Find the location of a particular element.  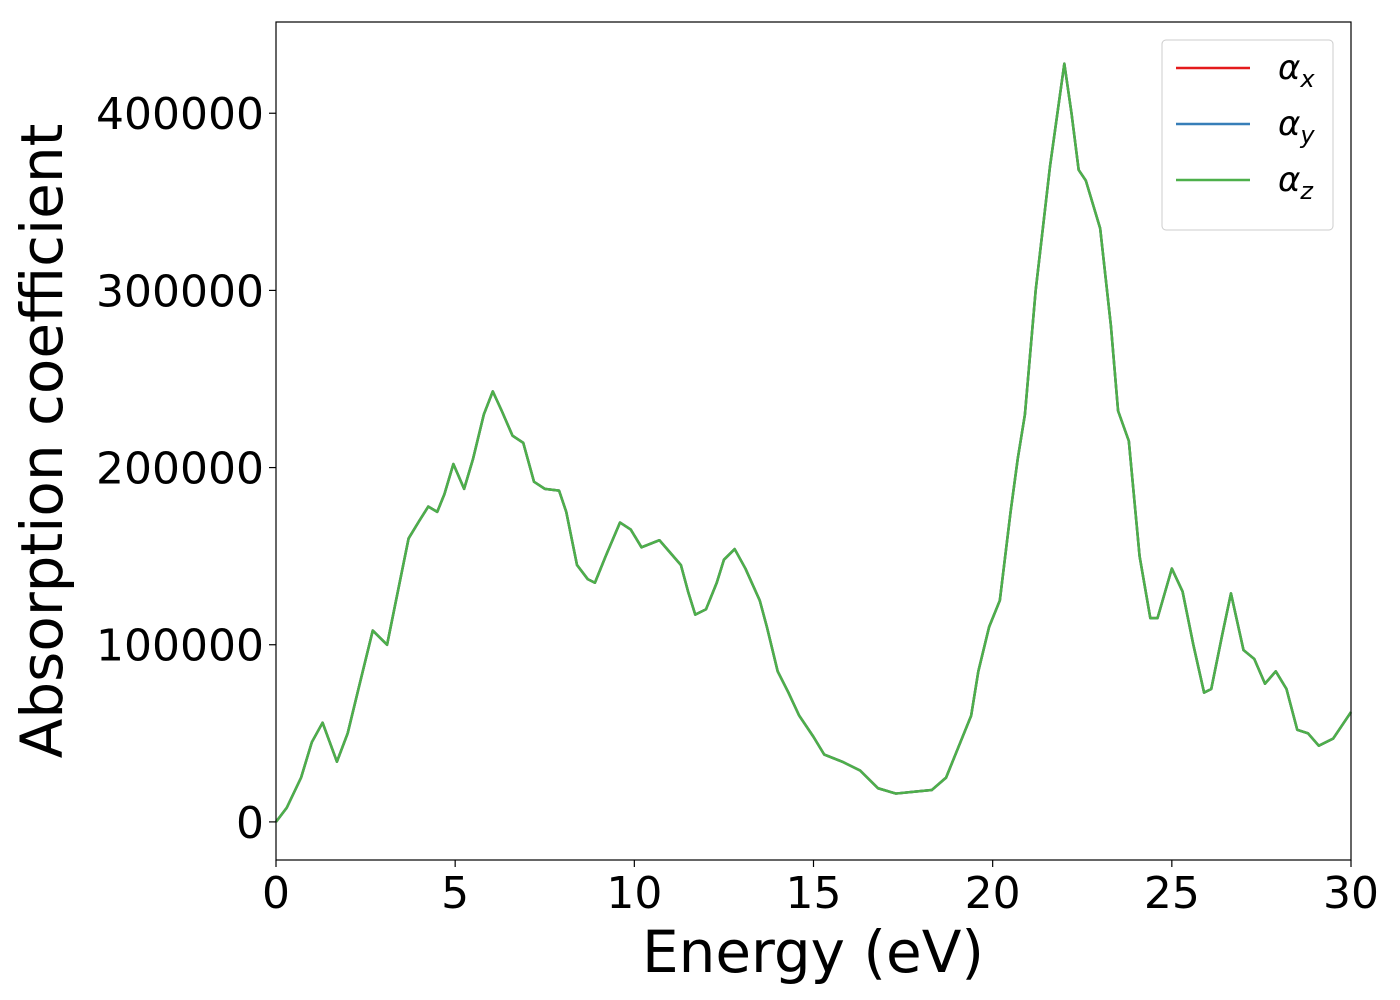

y-tick-label: 100000 is located at coordinates (180, 646).